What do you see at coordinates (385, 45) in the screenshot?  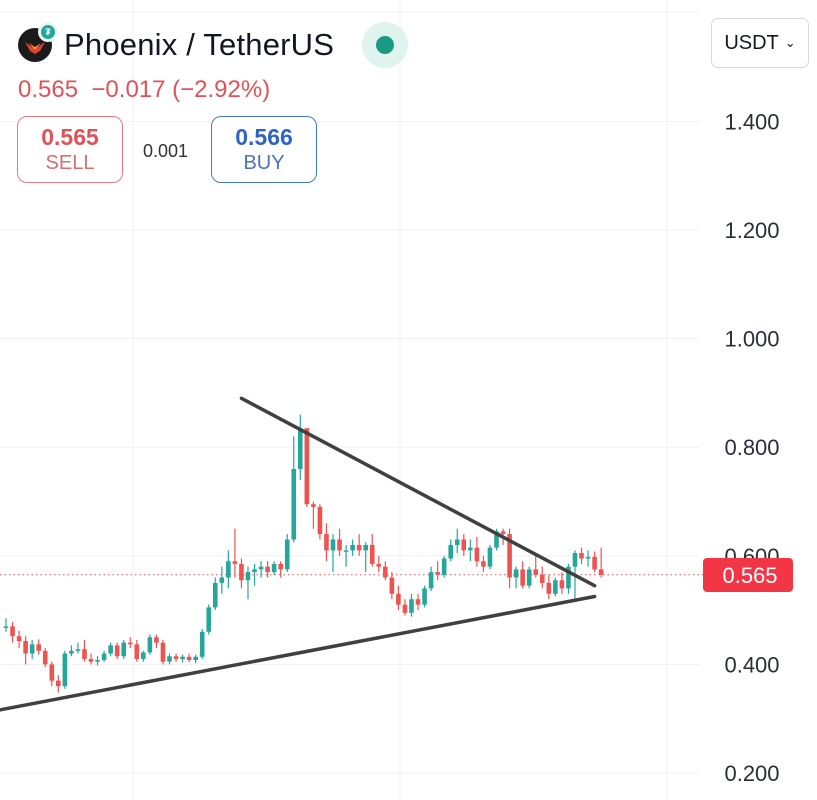 I see `market-status-indicator` at bounding box center [385, 45].